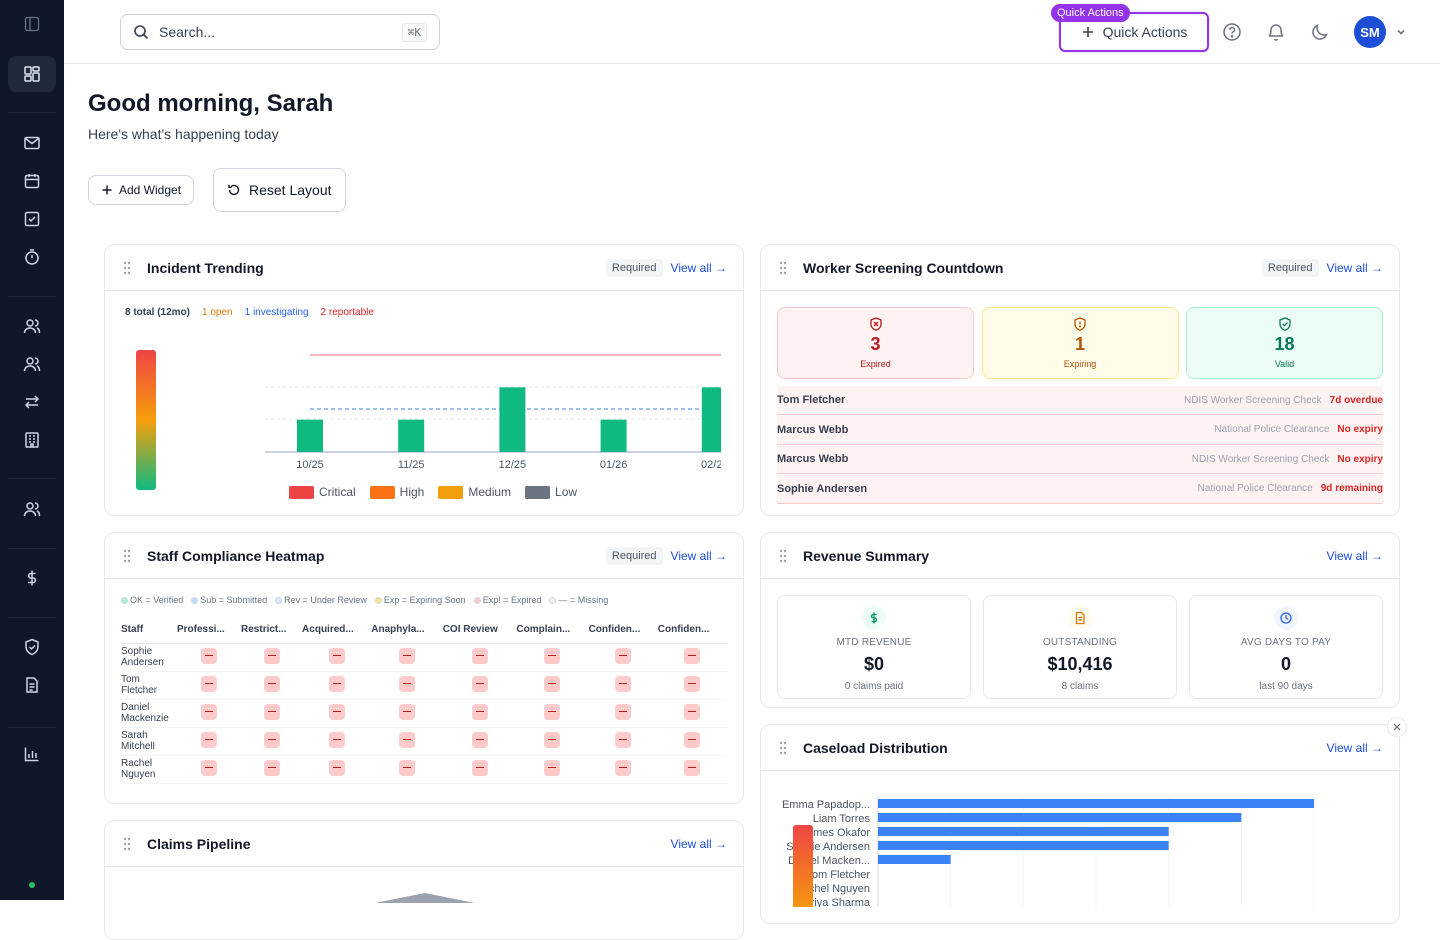 The width and height of the screenshot is (1440, 940). I want to click on search-input, so click(275, 32).